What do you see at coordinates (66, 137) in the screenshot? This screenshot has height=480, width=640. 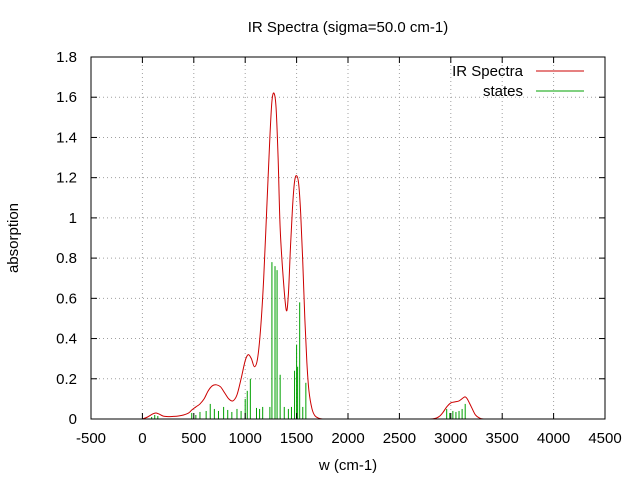 I see `y-tick-label: 1.4` at bounding box center [66, 137].